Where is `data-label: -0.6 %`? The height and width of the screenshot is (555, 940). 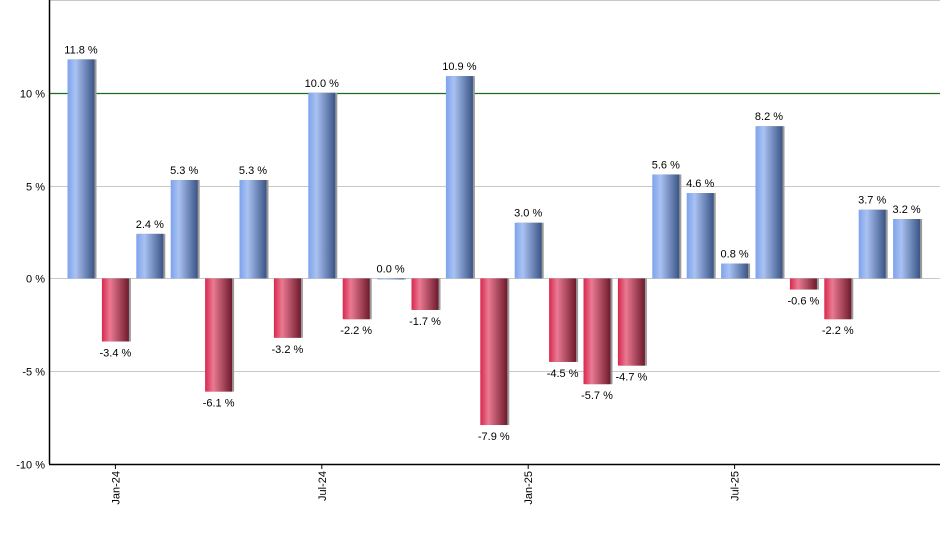
data-label: -0.6 % is located at coordinates (804, 302).